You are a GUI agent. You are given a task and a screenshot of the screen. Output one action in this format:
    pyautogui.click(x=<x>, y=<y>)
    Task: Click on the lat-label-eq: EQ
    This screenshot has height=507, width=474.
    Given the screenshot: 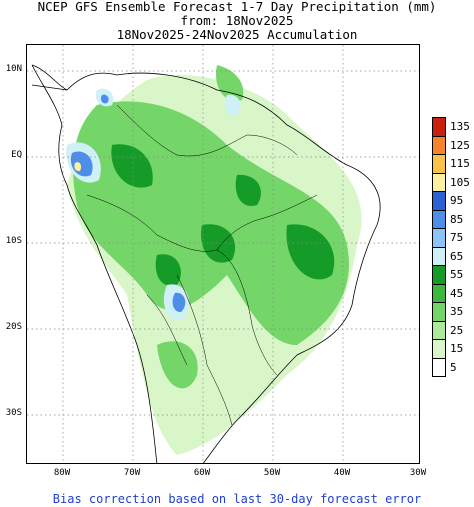 What is the action you would take?
    pyautogui.click(x=16, y=155)
    